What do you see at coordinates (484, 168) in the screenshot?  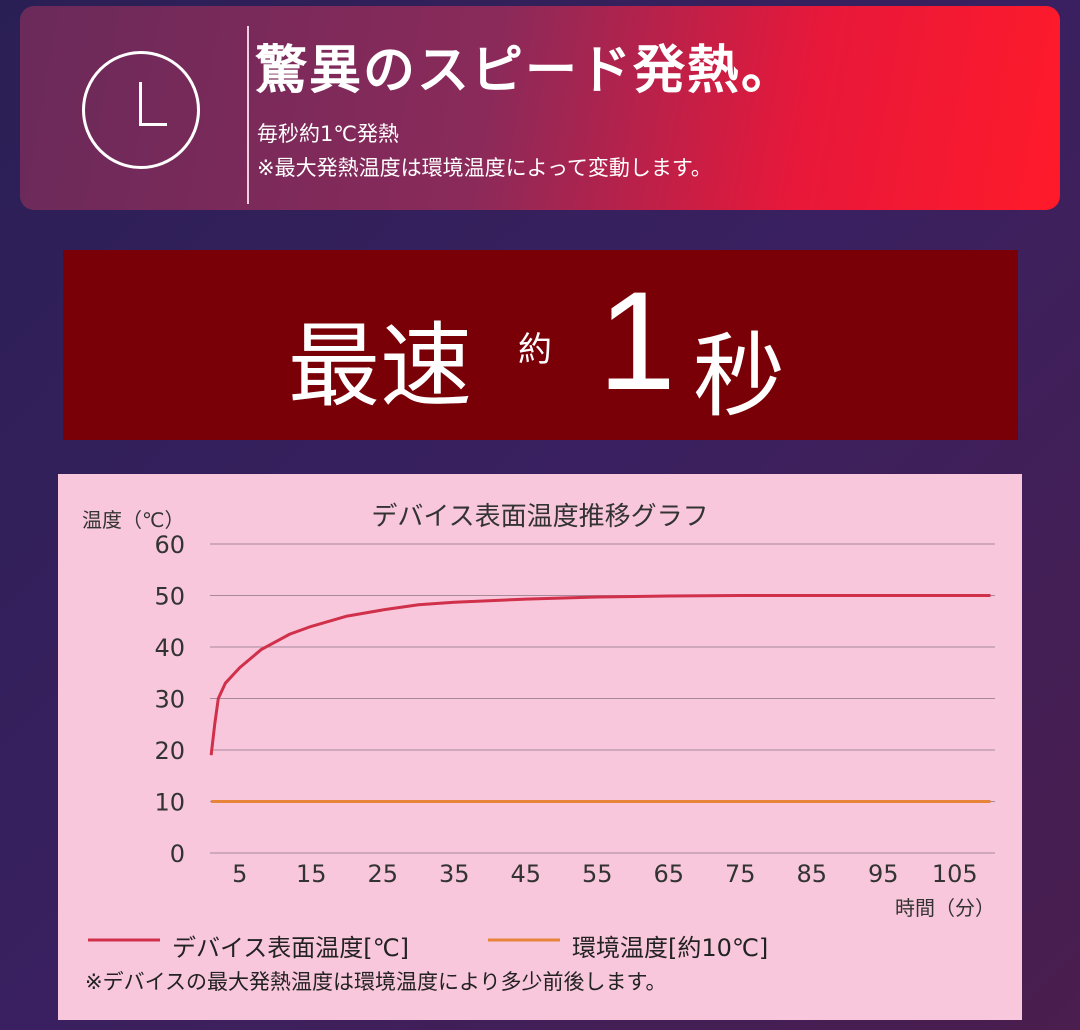 I see `header-note: ※最大発熱温度は環境温度によって変動します。` at bounding box center [484, 168].